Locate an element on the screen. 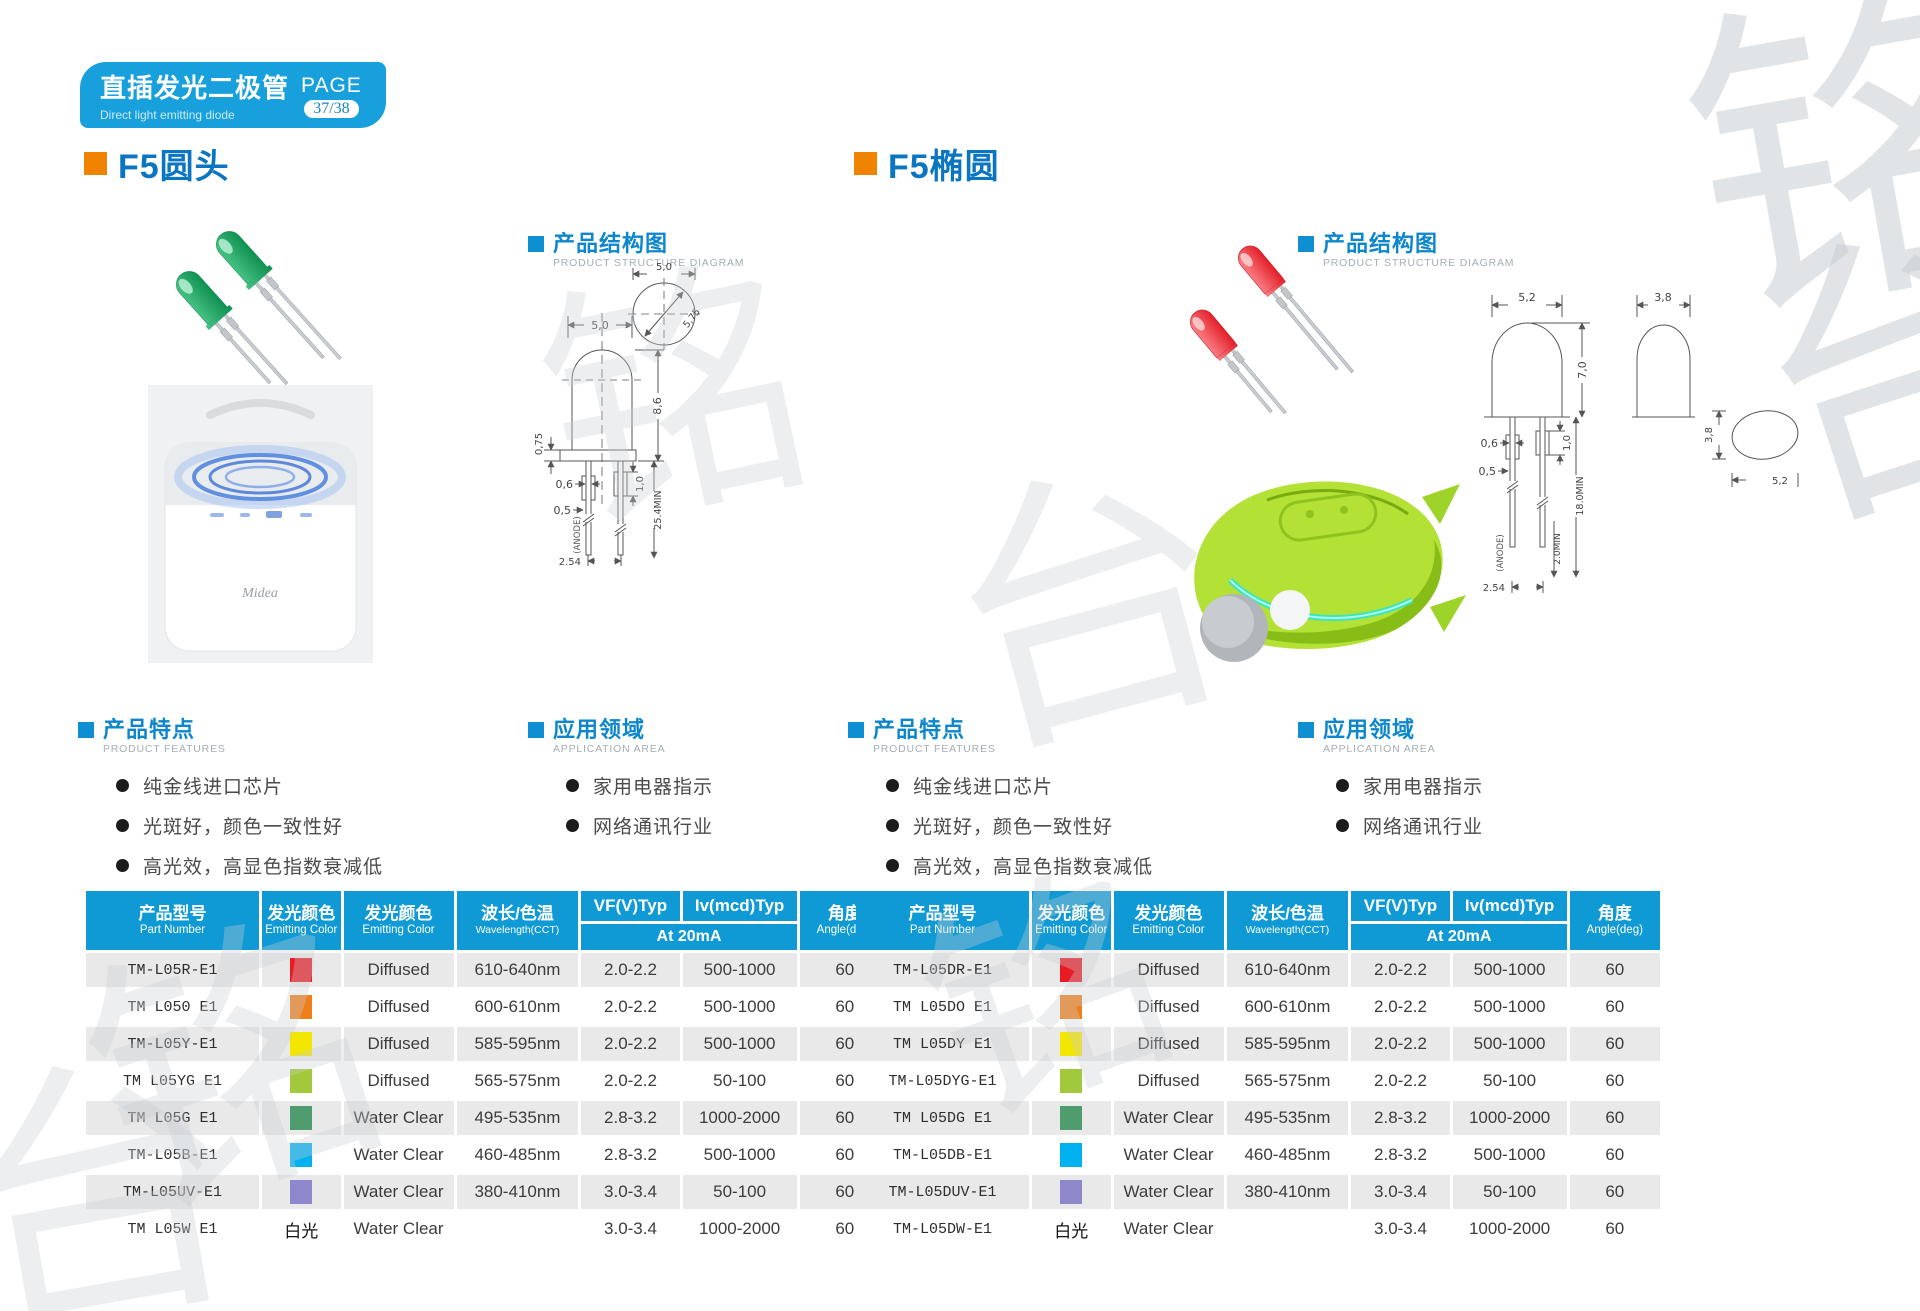 This screenshot has width=1920, height=1311. svg-text: 1,0 is located at coordinates (1567, 443).